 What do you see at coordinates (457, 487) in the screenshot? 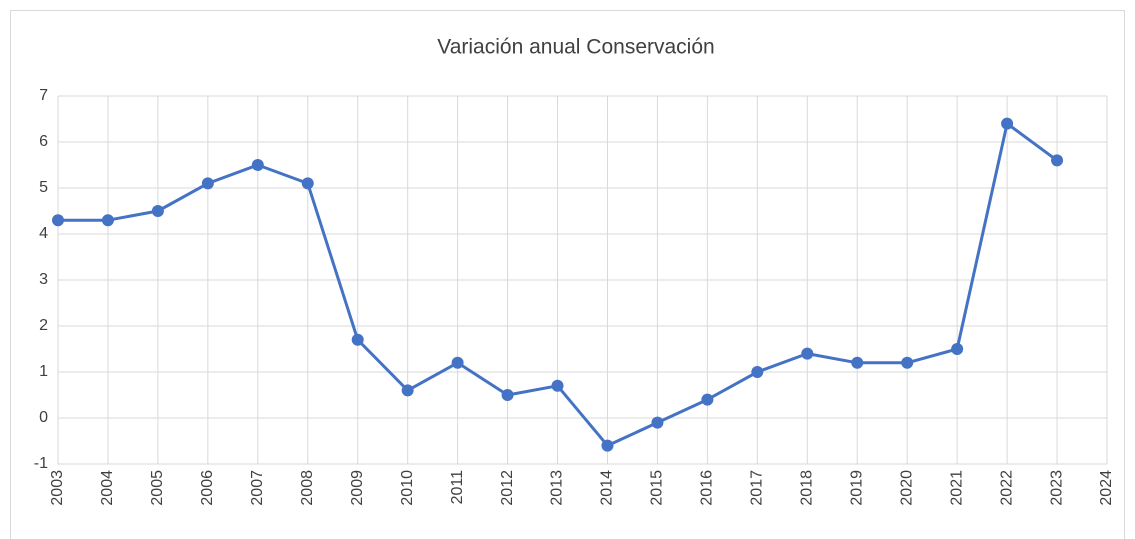
I see `x-tick-label: 2011` at bounding box center [457, 487].